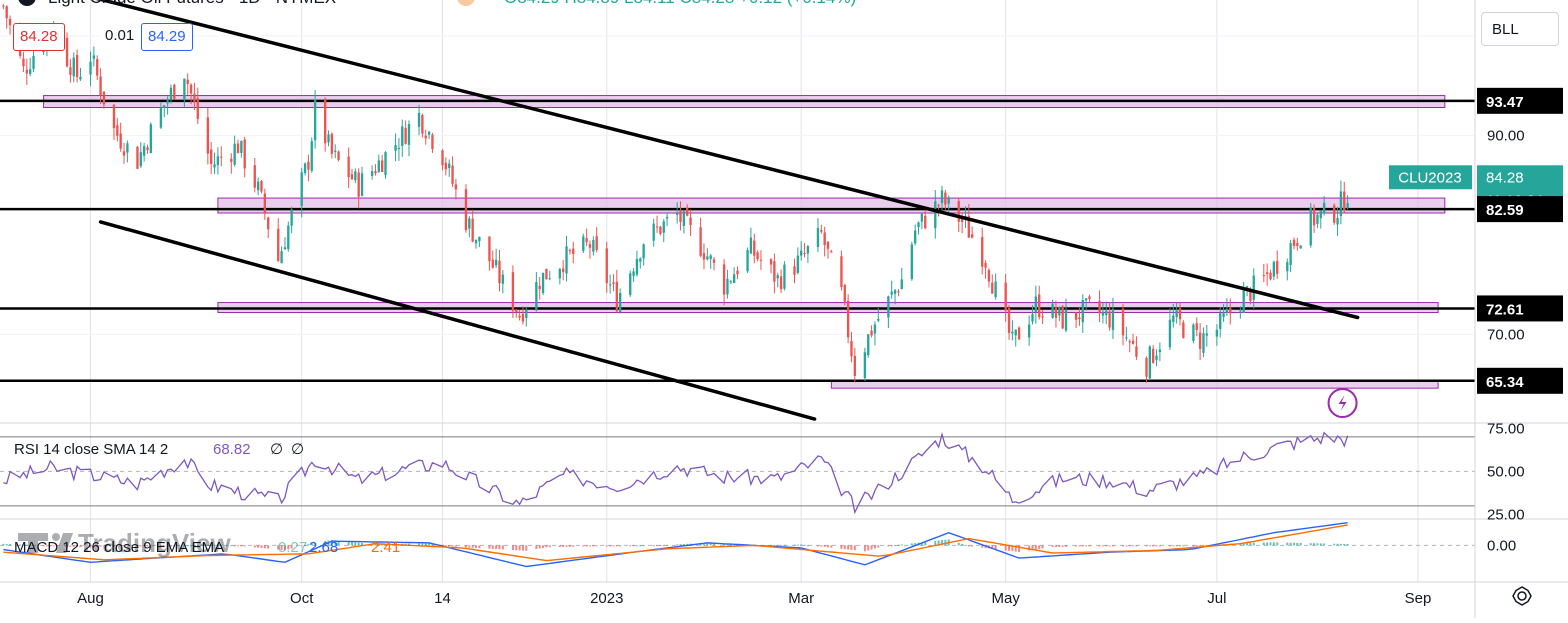  I want to click on y-tick-label: 90.00, so click(1506, 135).